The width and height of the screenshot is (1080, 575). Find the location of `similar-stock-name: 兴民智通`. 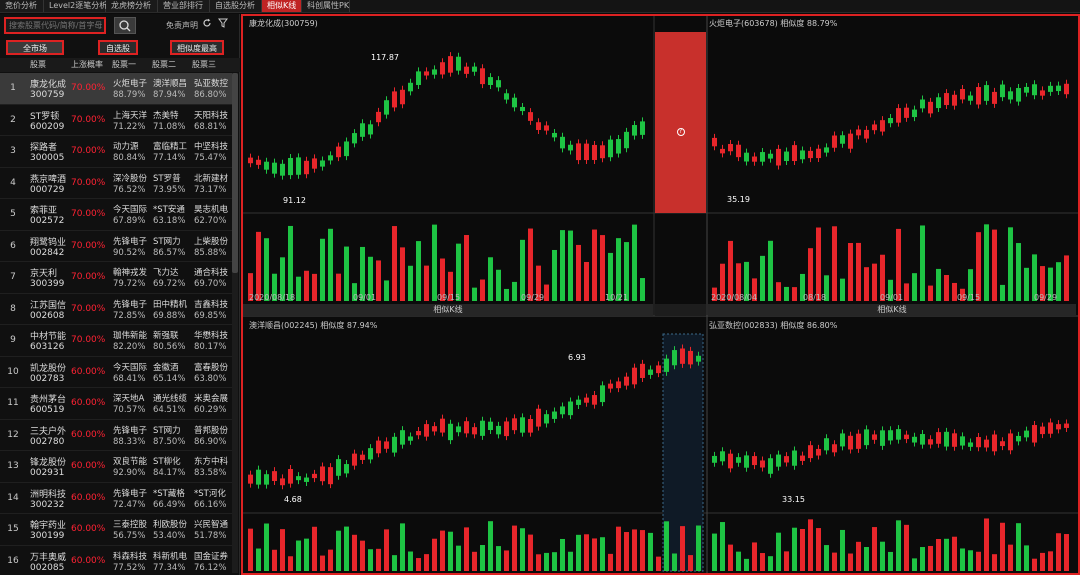

similar-stock-name: 兴民智通 is located at coordinates (211, 525).